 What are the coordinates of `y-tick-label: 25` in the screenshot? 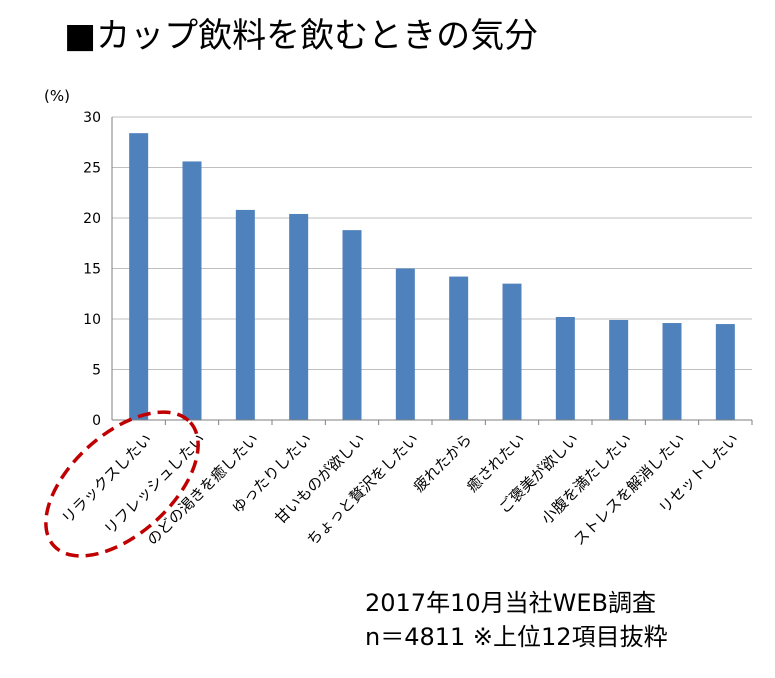 It's located at (92, 169).